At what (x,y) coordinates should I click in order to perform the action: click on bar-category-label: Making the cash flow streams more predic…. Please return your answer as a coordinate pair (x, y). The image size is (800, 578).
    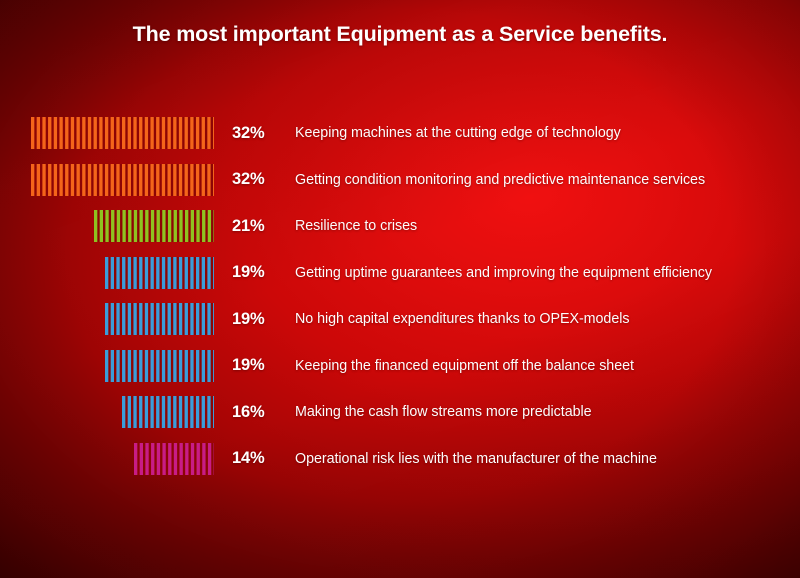
    Looking at the image, I should click on (443, 412).